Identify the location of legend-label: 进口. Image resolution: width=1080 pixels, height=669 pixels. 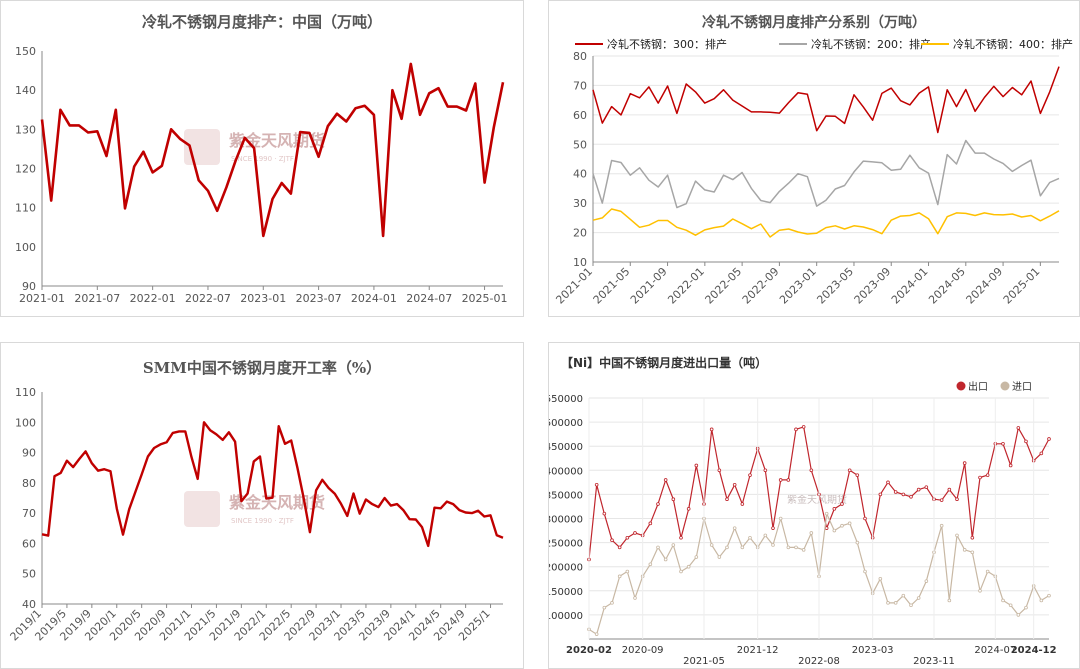
(1022, 387).